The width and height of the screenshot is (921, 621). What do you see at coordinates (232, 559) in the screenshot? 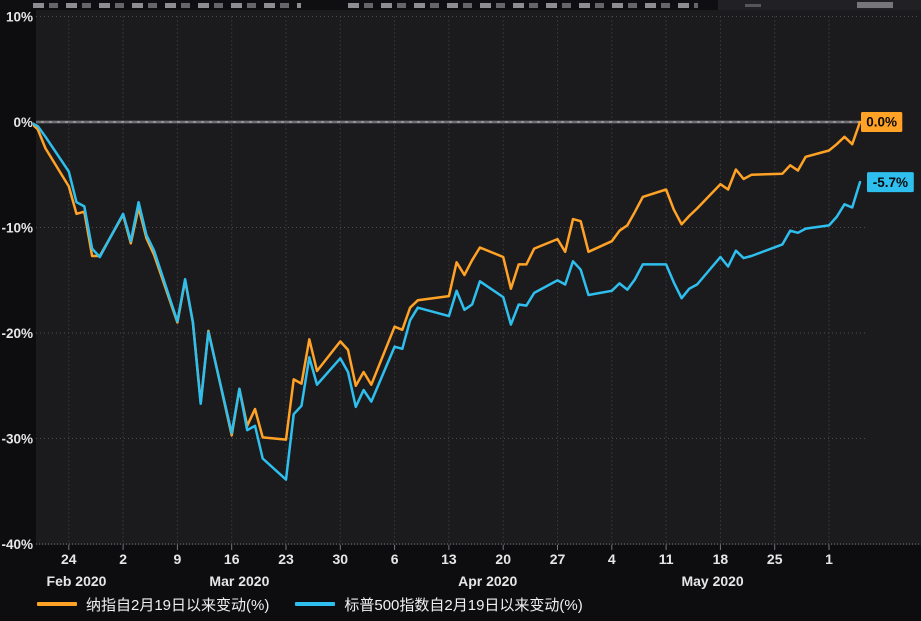
I see `x-tick-label: 16` at bounding box center [232, 559].